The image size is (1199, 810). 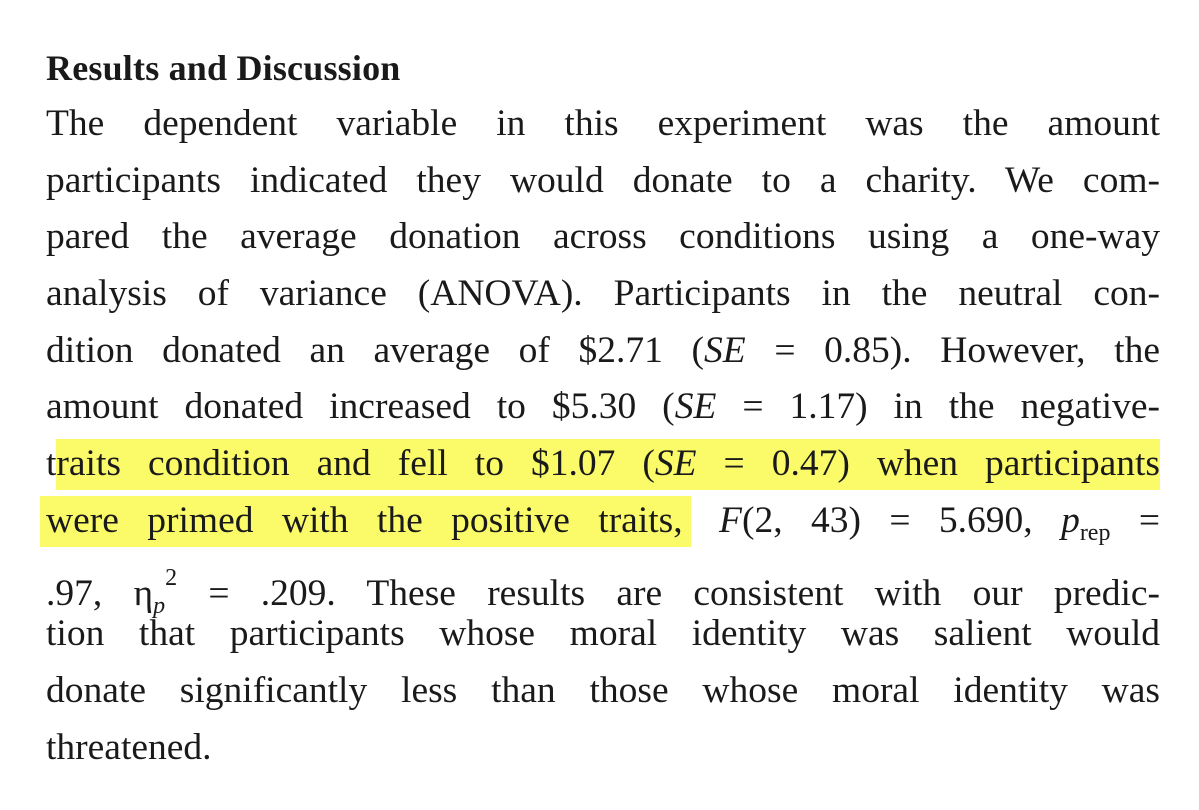 I want to click on highlight-span-2: were primed with the positive traits,, so click(x=365, y=521).